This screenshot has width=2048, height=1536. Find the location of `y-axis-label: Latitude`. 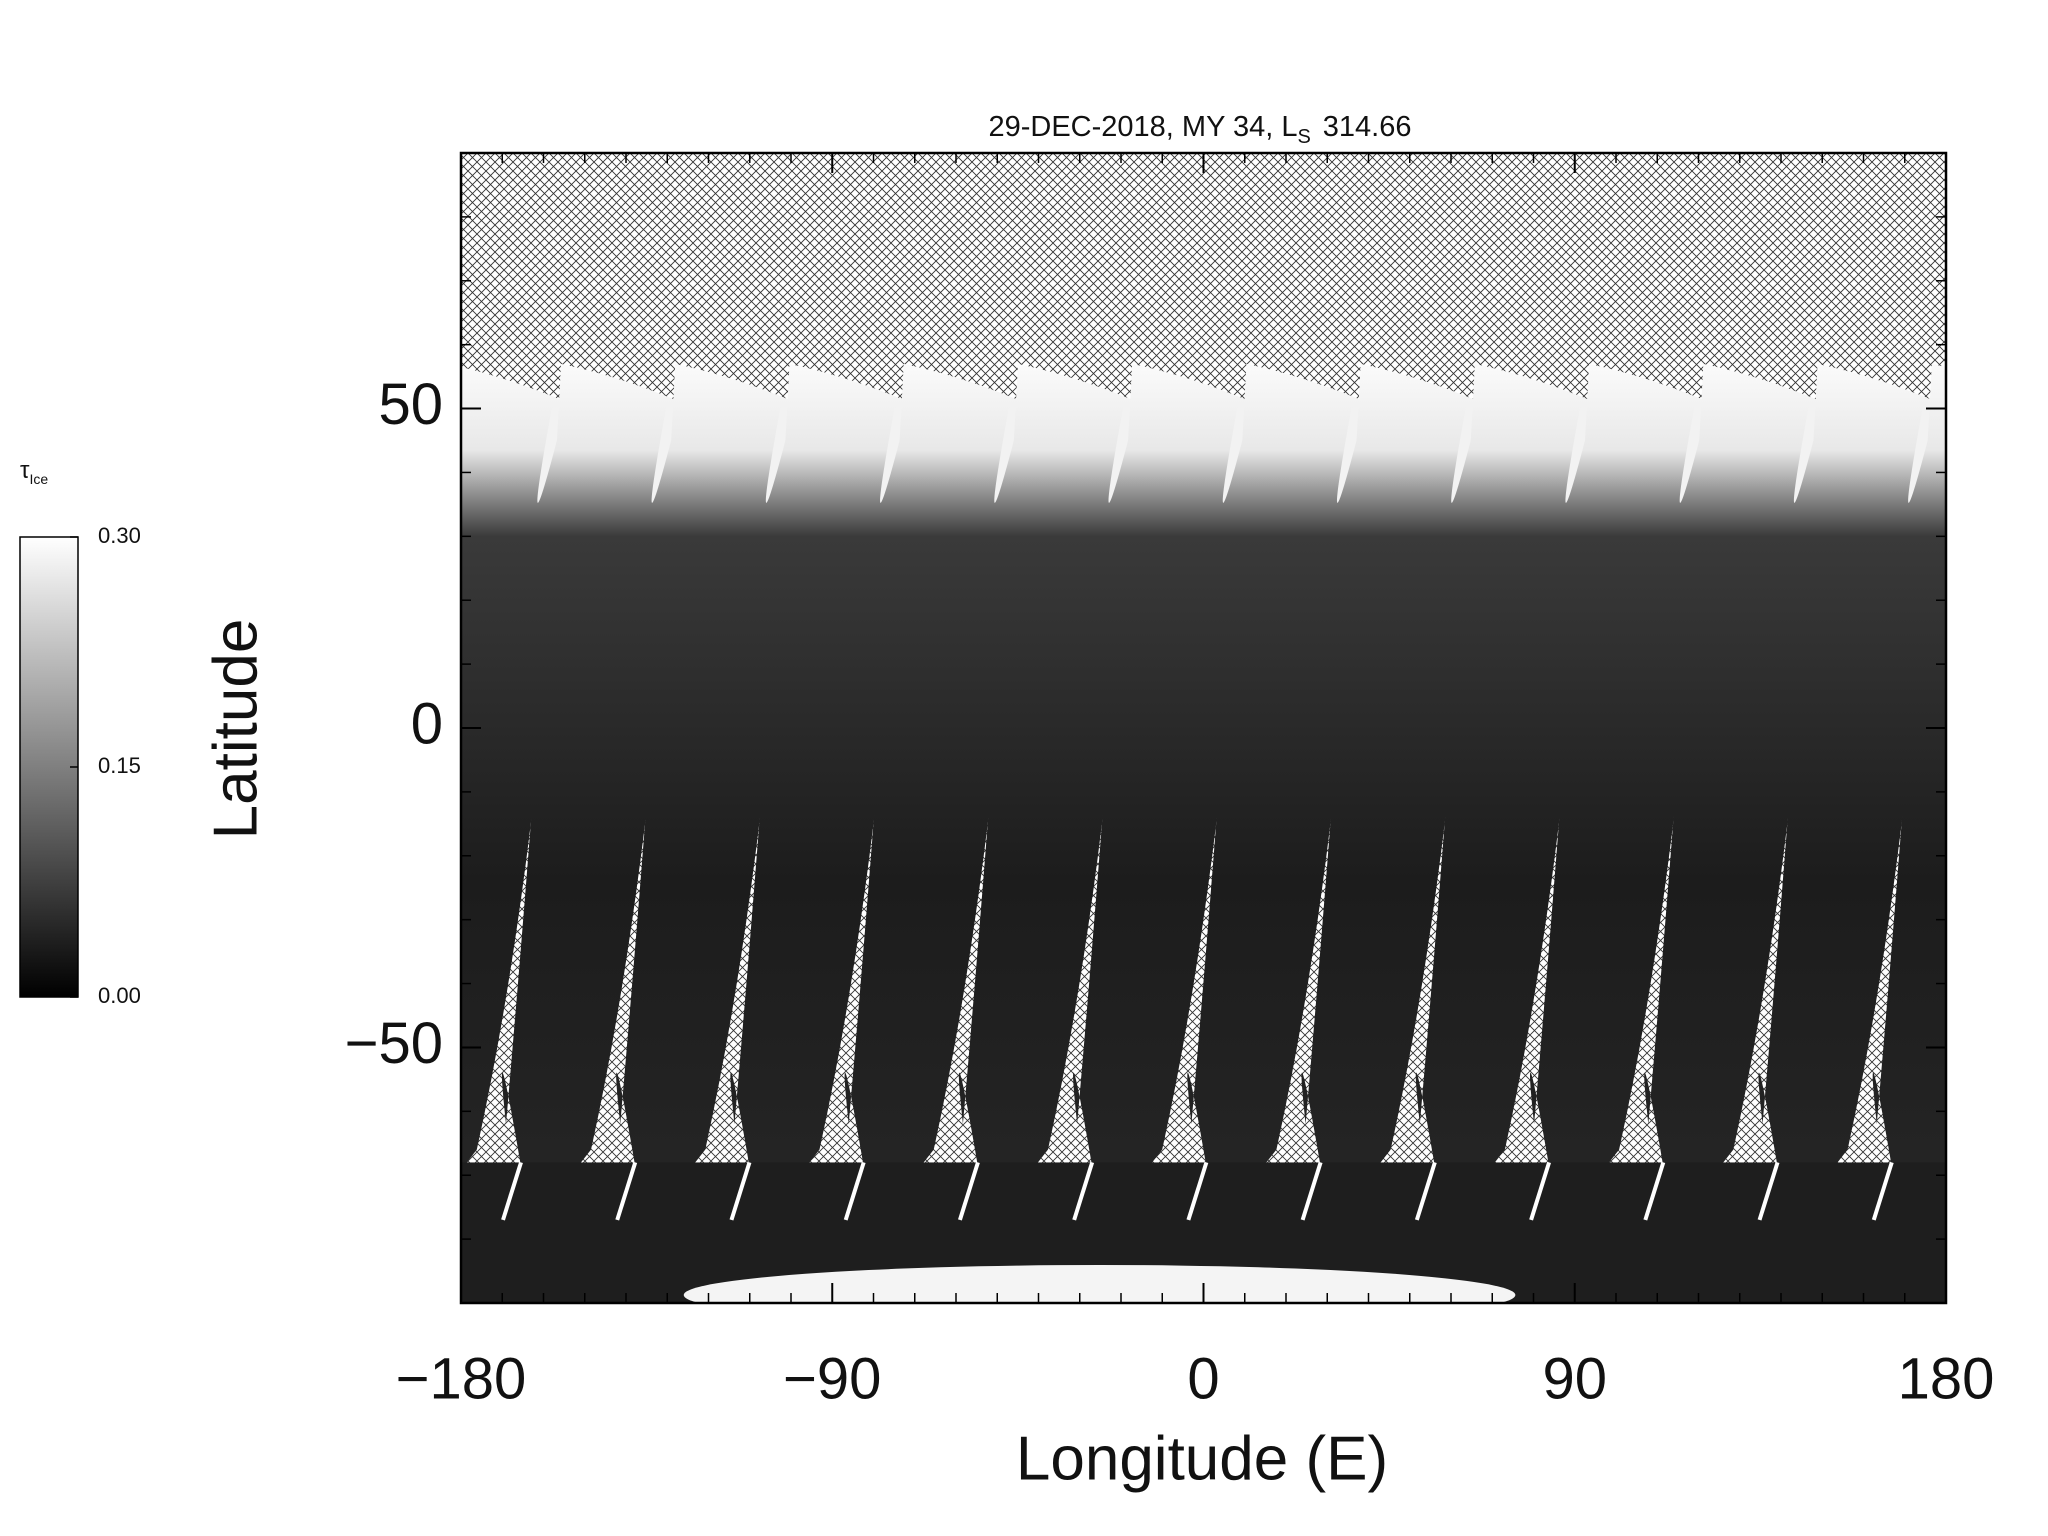

y-axis-label: Latitude is located at coordinates (235, 729).